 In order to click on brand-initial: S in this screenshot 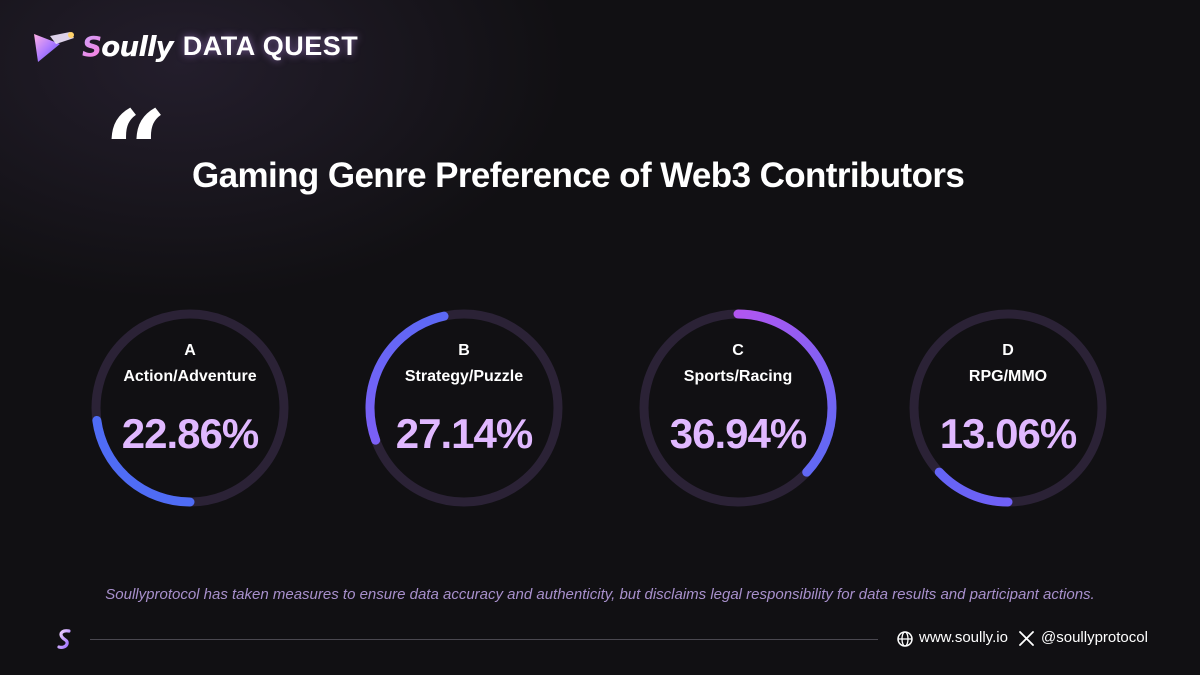, I will do `click(92, 46)`.